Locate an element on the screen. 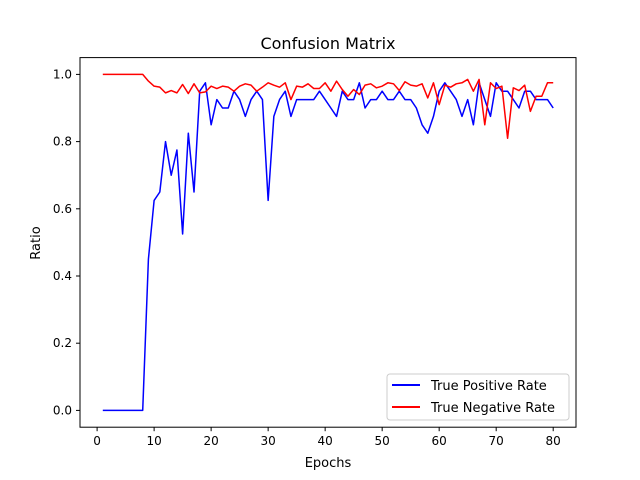 This screenshot has height=480, width=640. legend-box is located at coordinates (478, 397).